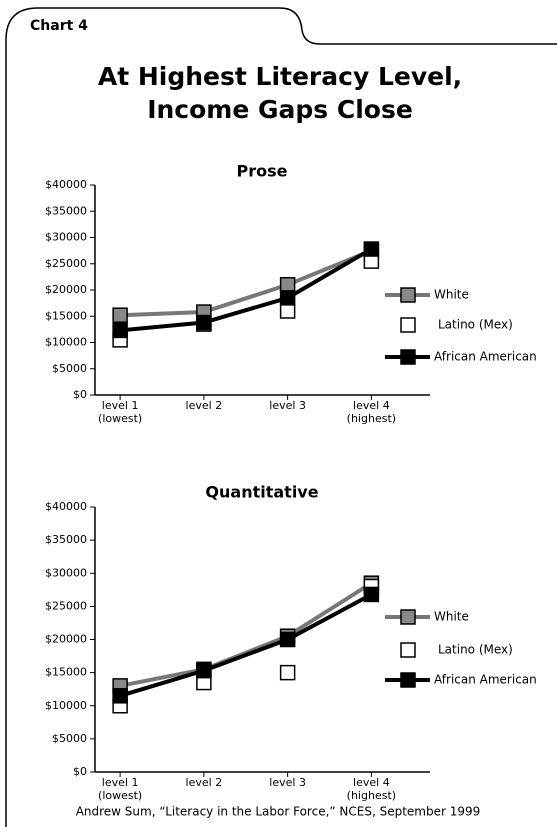 This screenshot has height=827, width=557. I want to click on chart-title: Quantitative, so click(261, 492).